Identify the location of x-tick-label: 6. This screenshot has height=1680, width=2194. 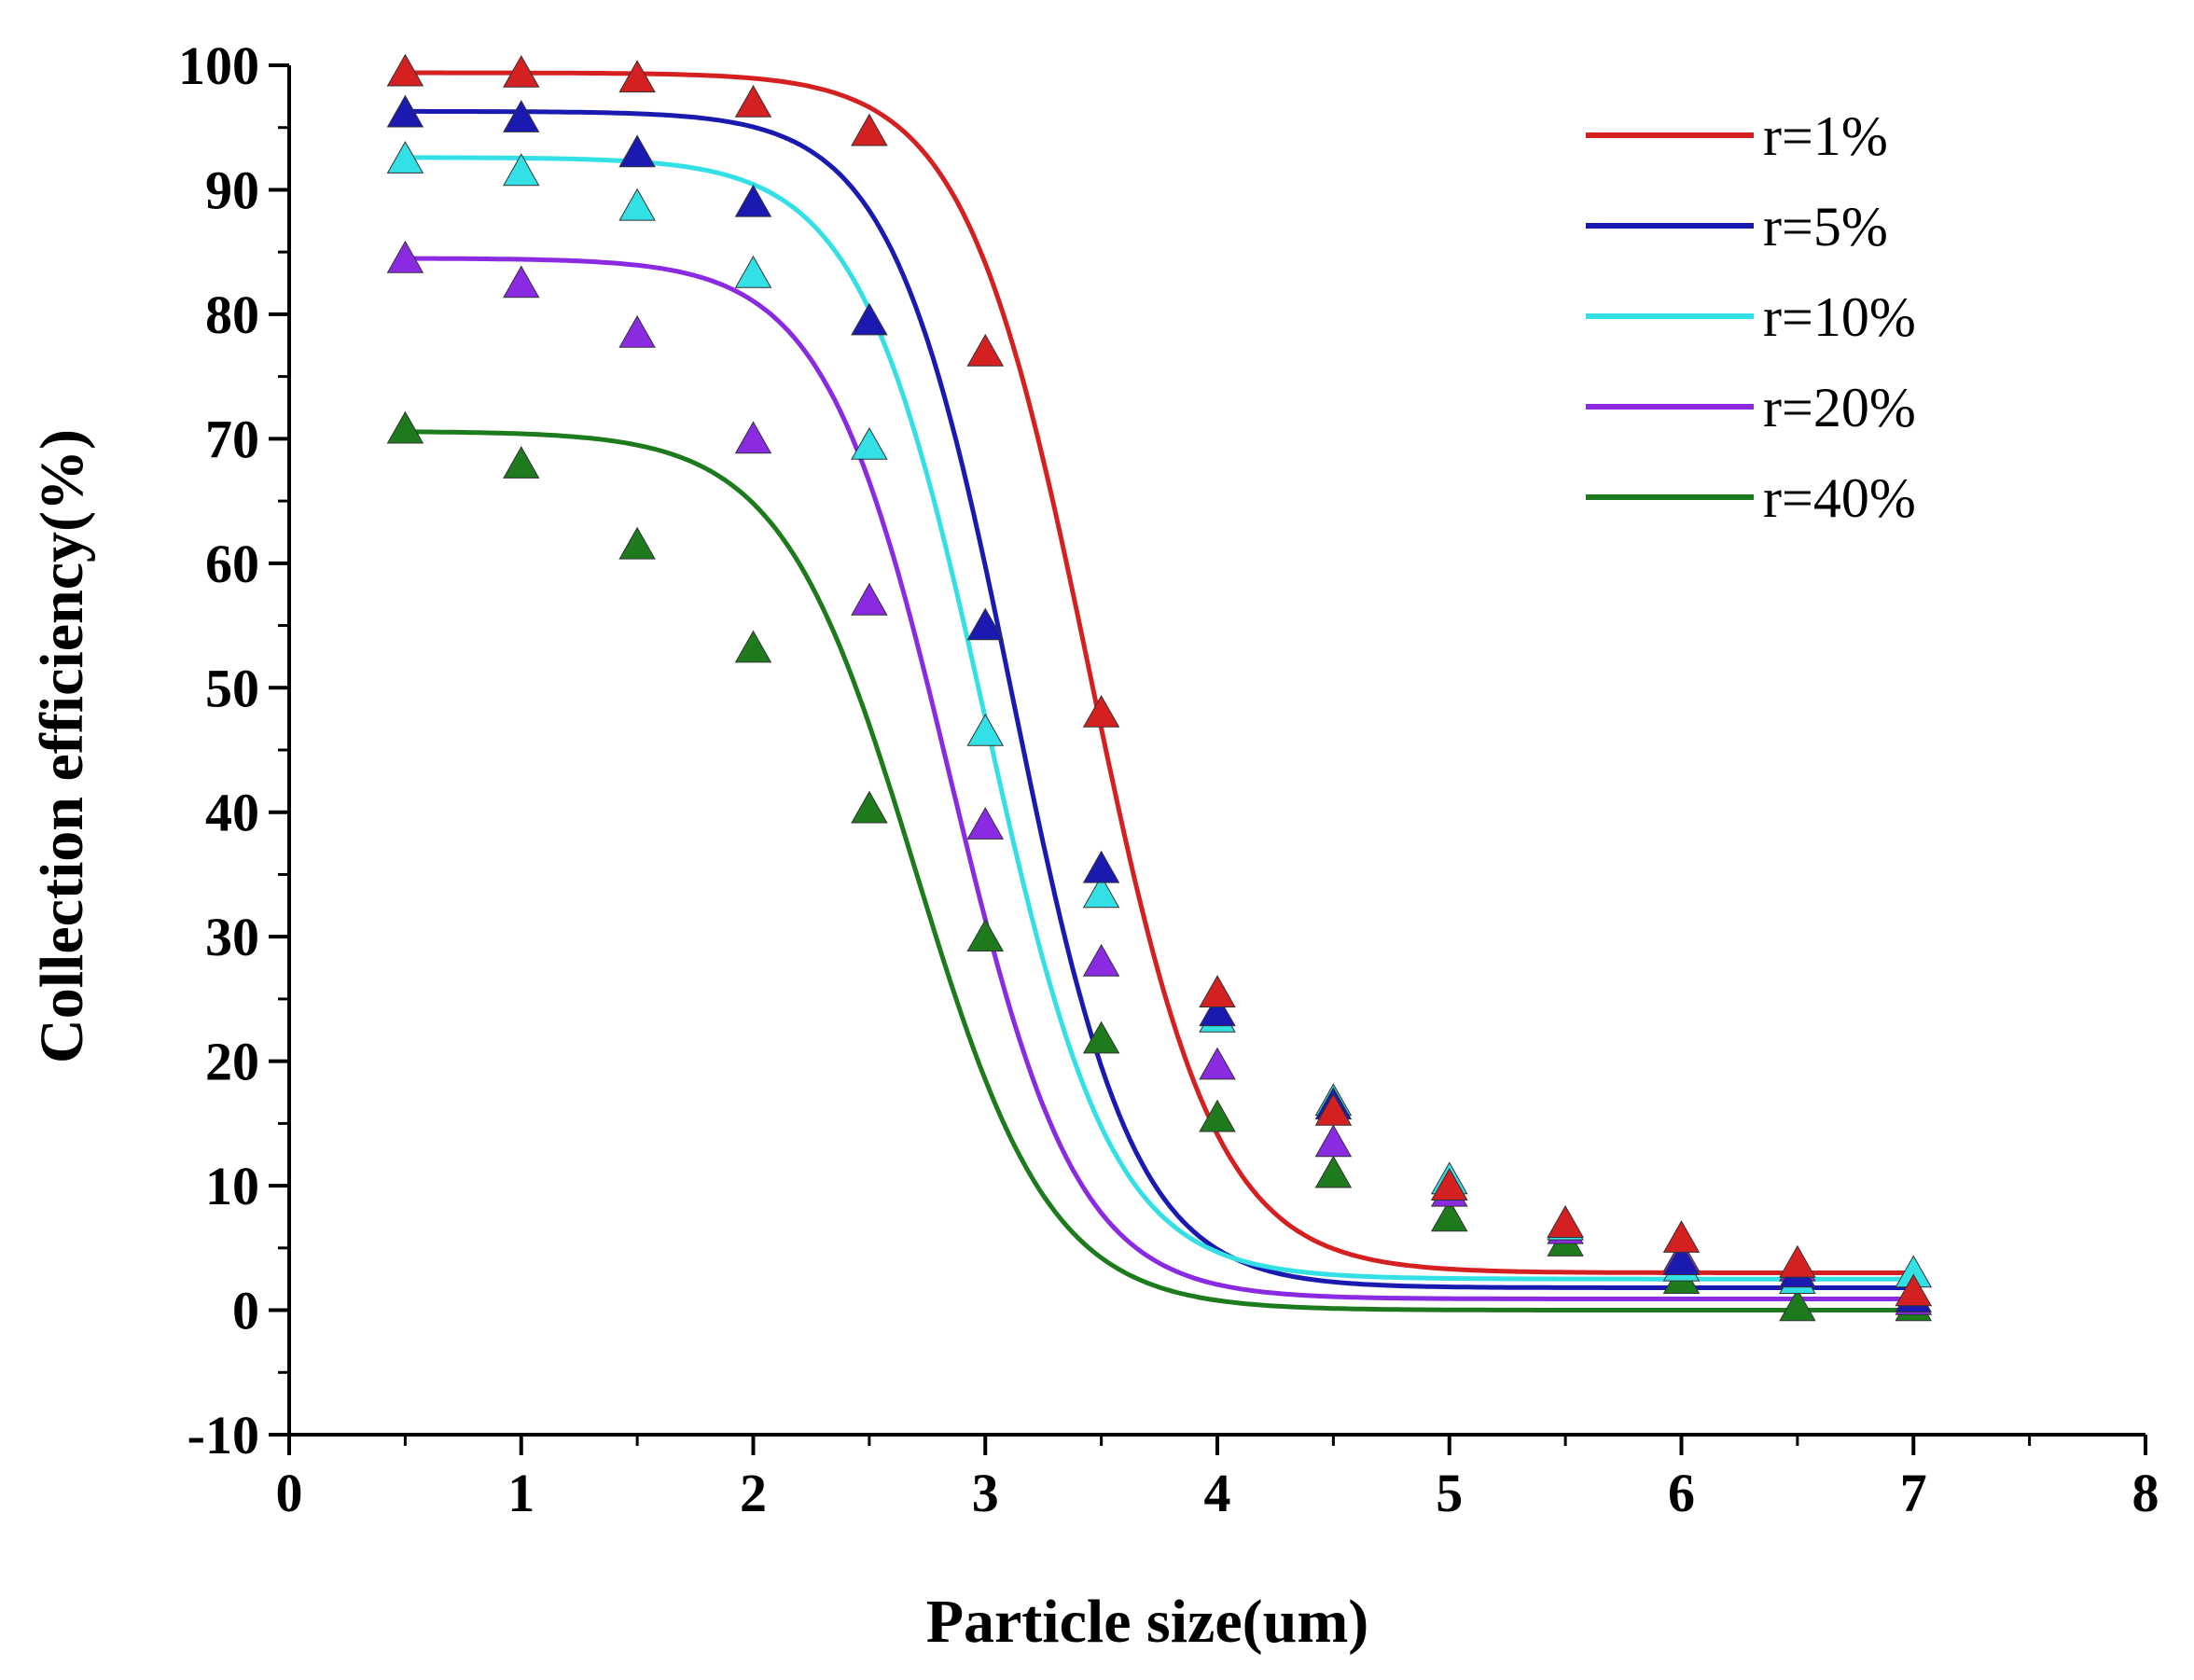
(1681, 1493).